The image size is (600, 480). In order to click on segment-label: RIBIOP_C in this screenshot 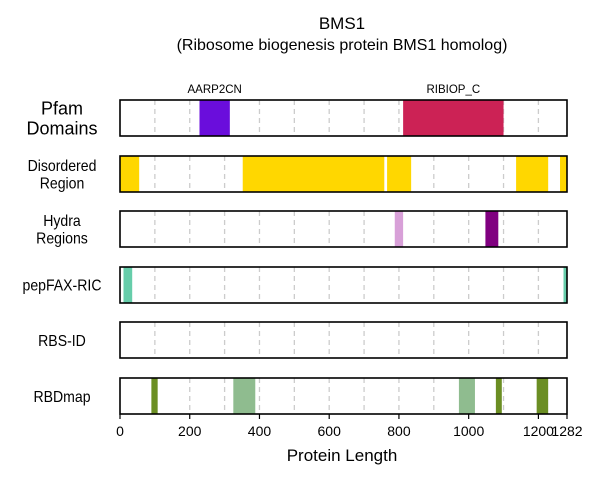, I will do `click(453, 90)`.